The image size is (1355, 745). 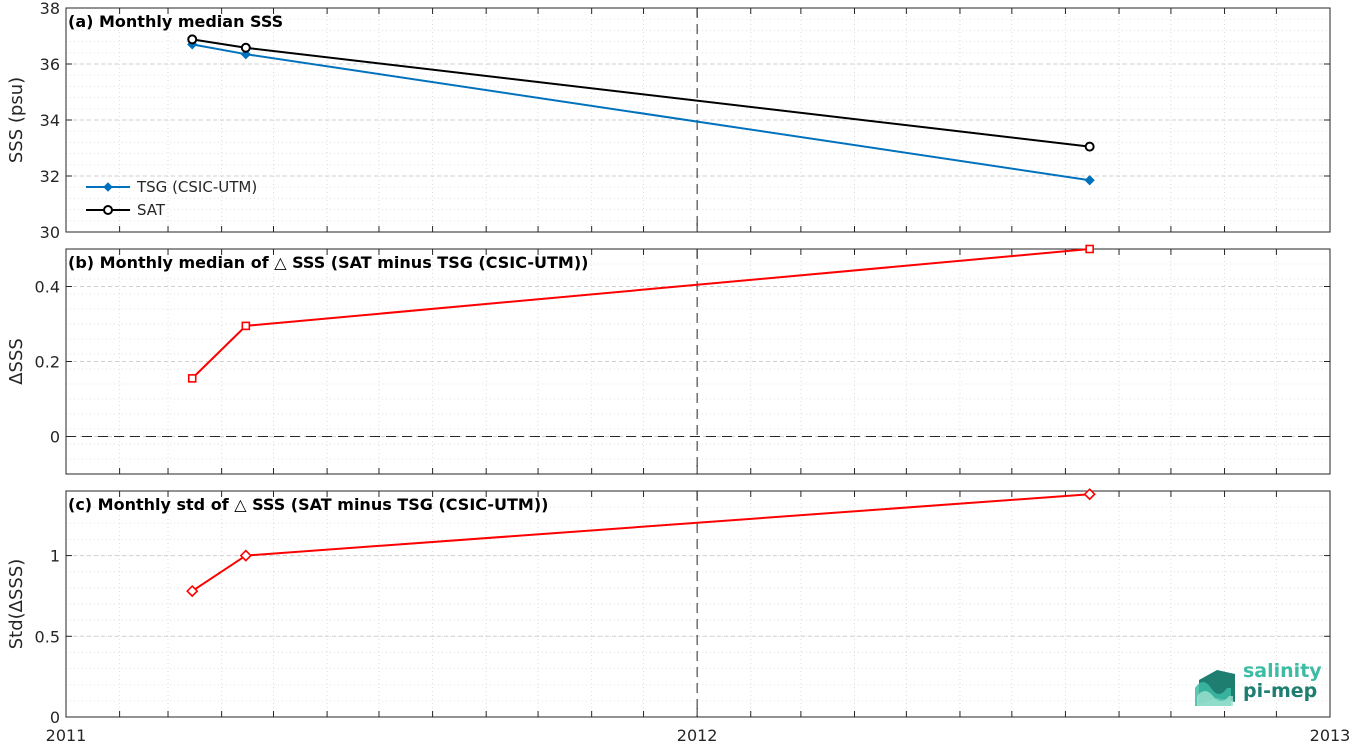 I want to click on logo-line2: pi-mep, so click(x=1280, y=691).